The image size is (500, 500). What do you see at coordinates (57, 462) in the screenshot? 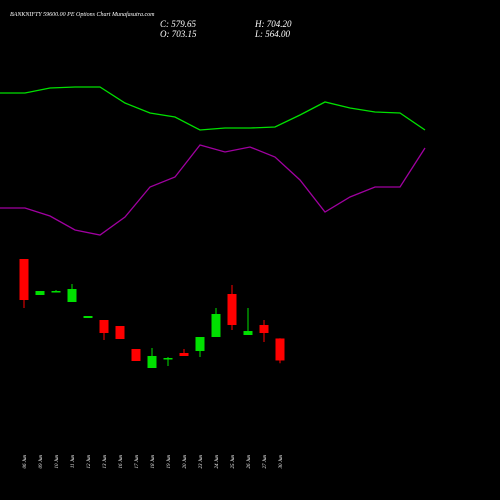
I see `x-tick-label: 10 Jun` at bounding box center [57, 462].